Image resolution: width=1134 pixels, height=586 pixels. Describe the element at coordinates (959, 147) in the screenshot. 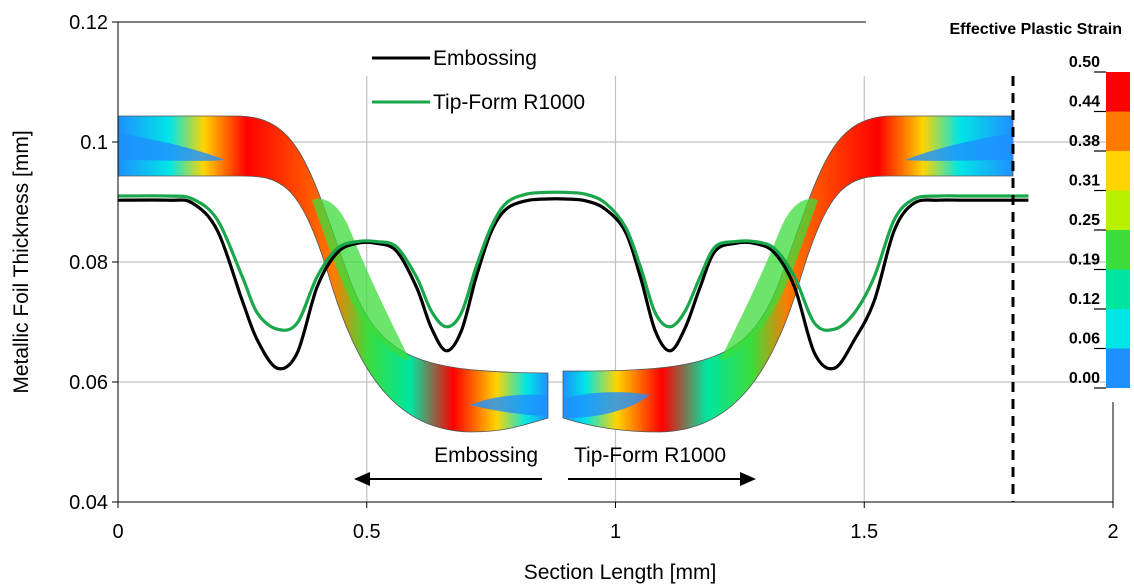

I see `right-band-top-lowstrain` at that location.